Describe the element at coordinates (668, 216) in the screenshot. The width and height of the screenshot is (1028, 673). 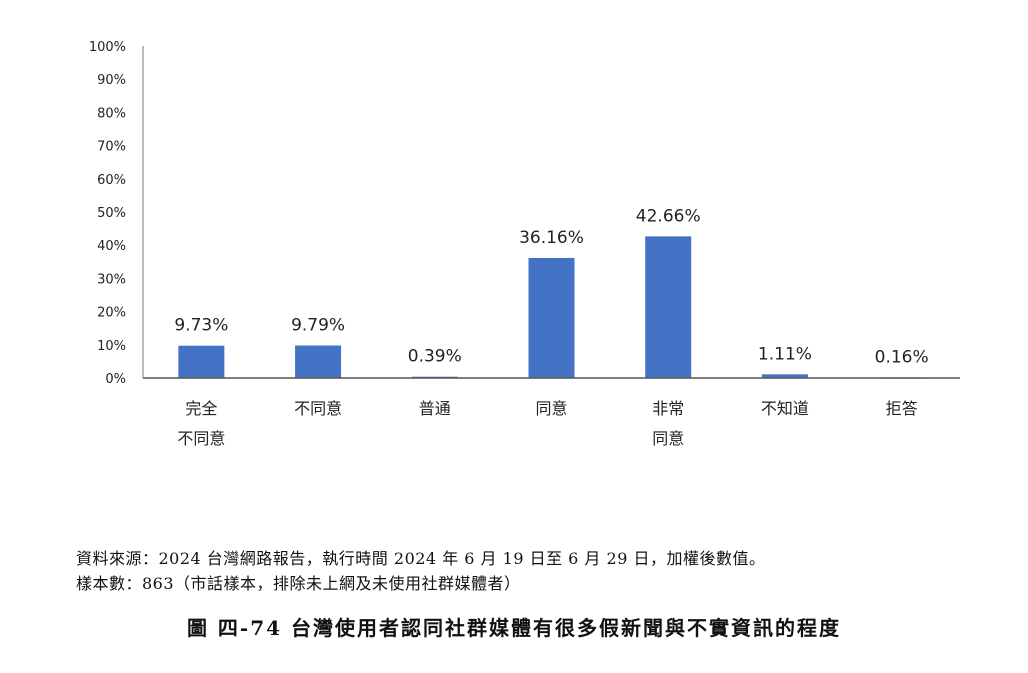
I see `data-label: 42.66%` at that location.